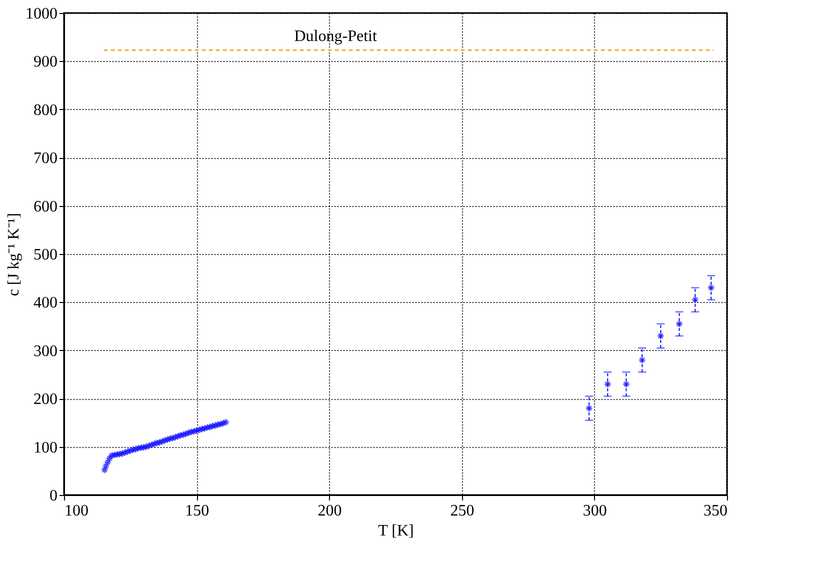 Image resolution: width=823 pixels, height=574 pixels. Describe the element at coordinates (46, 255) in the screenshot. I see `y-tick-label: 500` at that location.